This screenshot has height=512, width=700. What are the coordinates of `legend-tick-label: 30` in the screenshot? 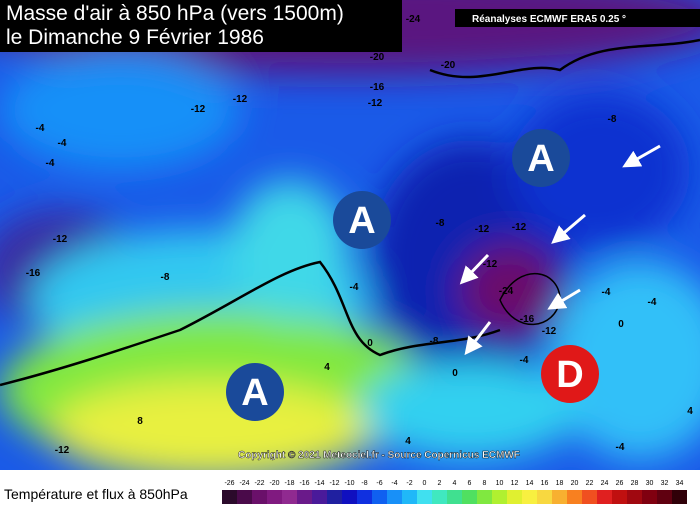 It's located at (650, 483).